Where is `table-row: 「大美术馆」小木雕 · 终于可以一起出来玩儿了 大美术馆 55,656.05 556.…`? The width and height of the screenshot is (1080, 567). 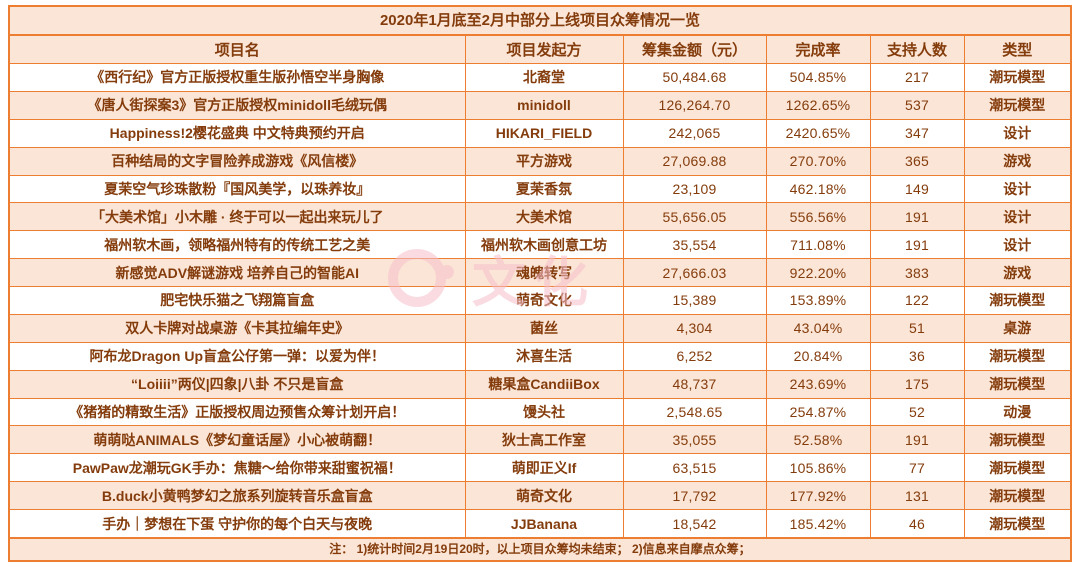
table-row: 「大美术馆」小木雕 · 终于可以一起出来玩儿了 大美术馆 55,656.05 556.… is located at coordinates (540, 217).